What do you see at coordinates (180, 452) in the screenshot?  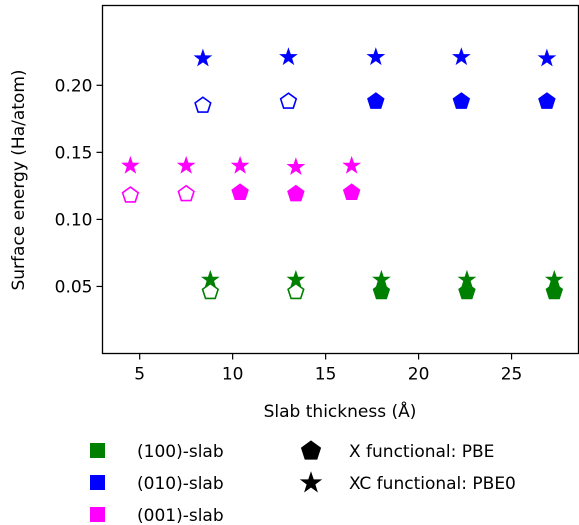 I see `legend-label: (100)-slab` at bounding box center [180, 452].